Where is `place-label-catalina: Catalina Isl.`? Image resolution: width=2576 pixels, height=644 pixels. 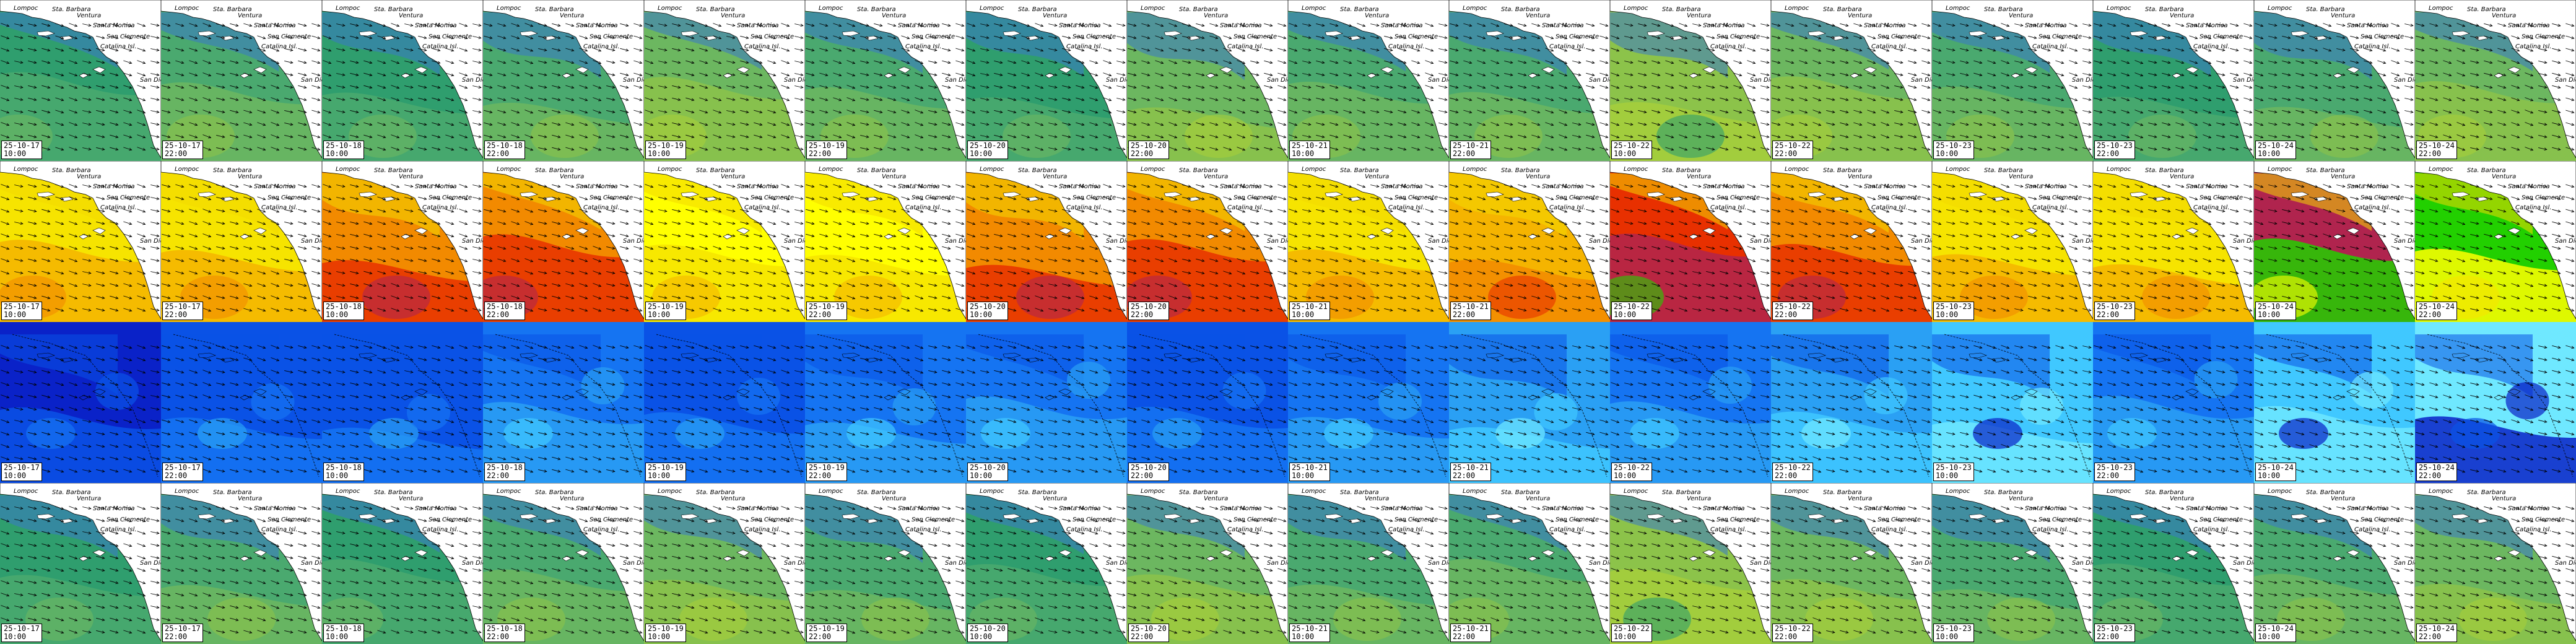
place-label-catalina: Catalina Isl. is located at coordinates (1728, 207).